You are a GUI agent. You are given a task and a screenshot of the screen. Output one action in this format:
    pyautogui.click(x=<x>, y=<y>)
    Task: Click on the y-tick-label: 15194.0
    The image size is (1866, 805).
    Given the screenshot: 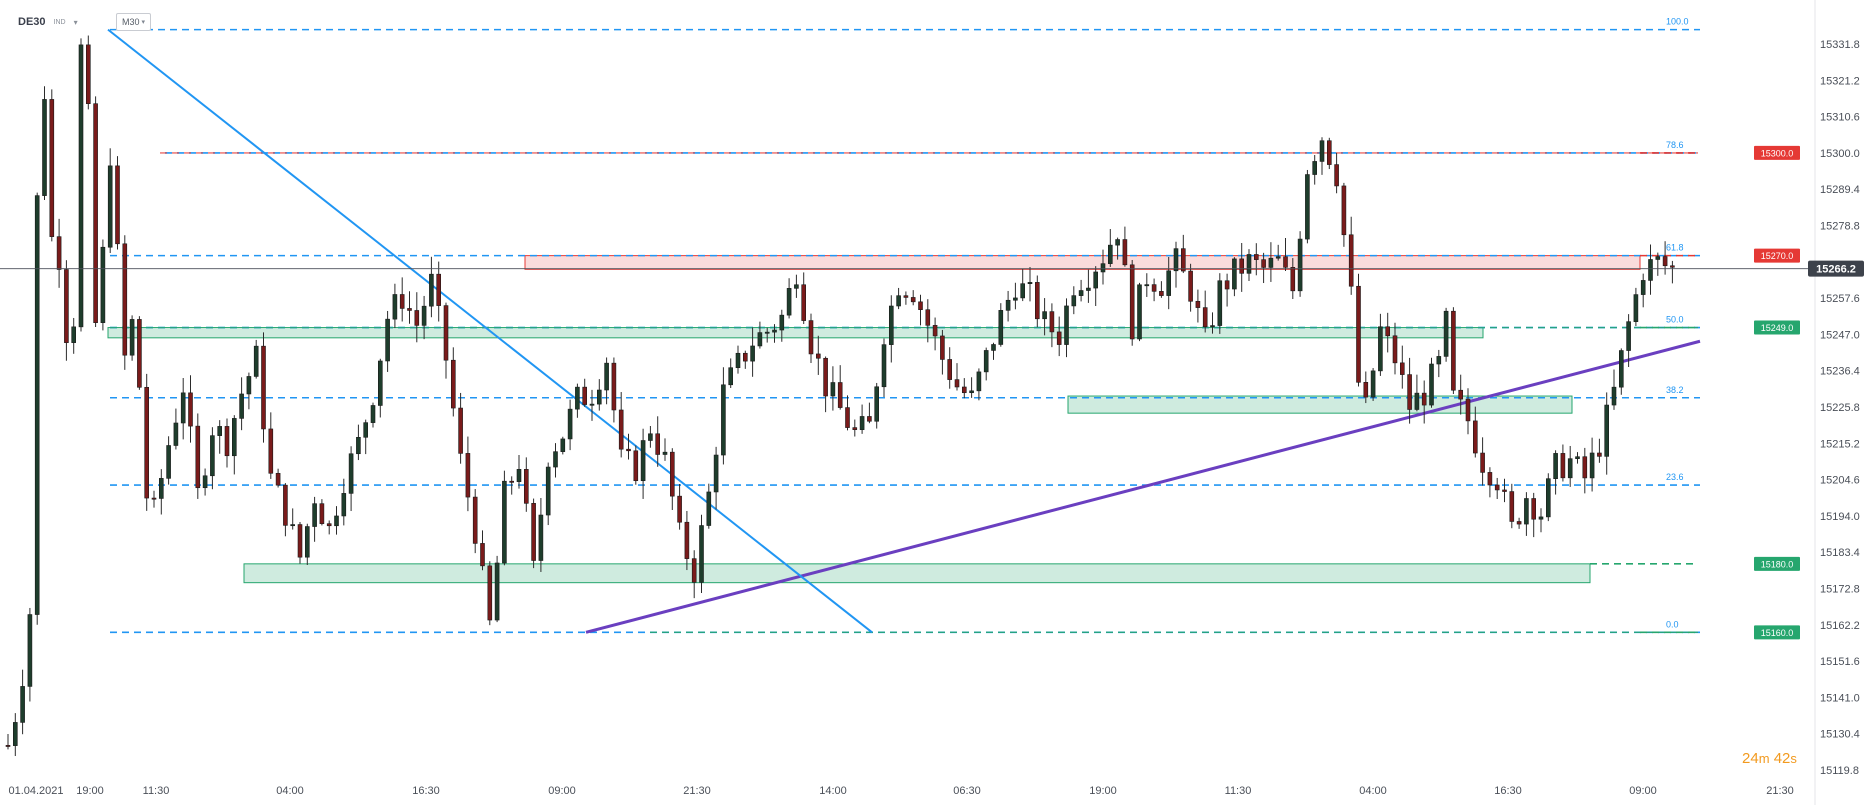 What is the action you would take?
    pyautogui.click(x=1840, y=517)
    